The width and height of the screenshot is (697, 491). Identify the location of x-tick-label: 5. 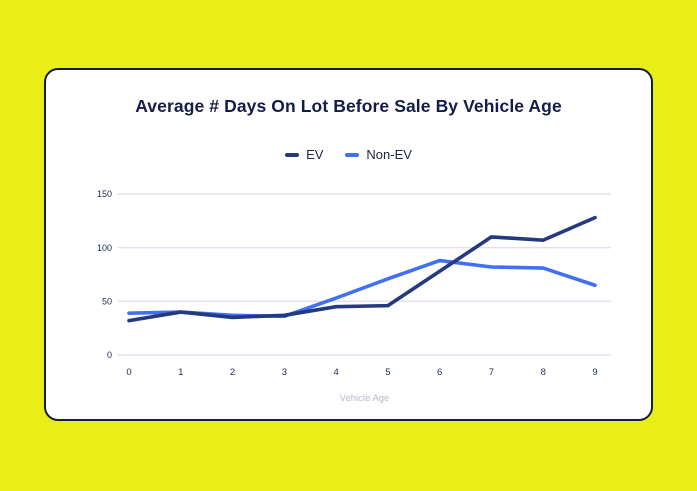
(387, 372).